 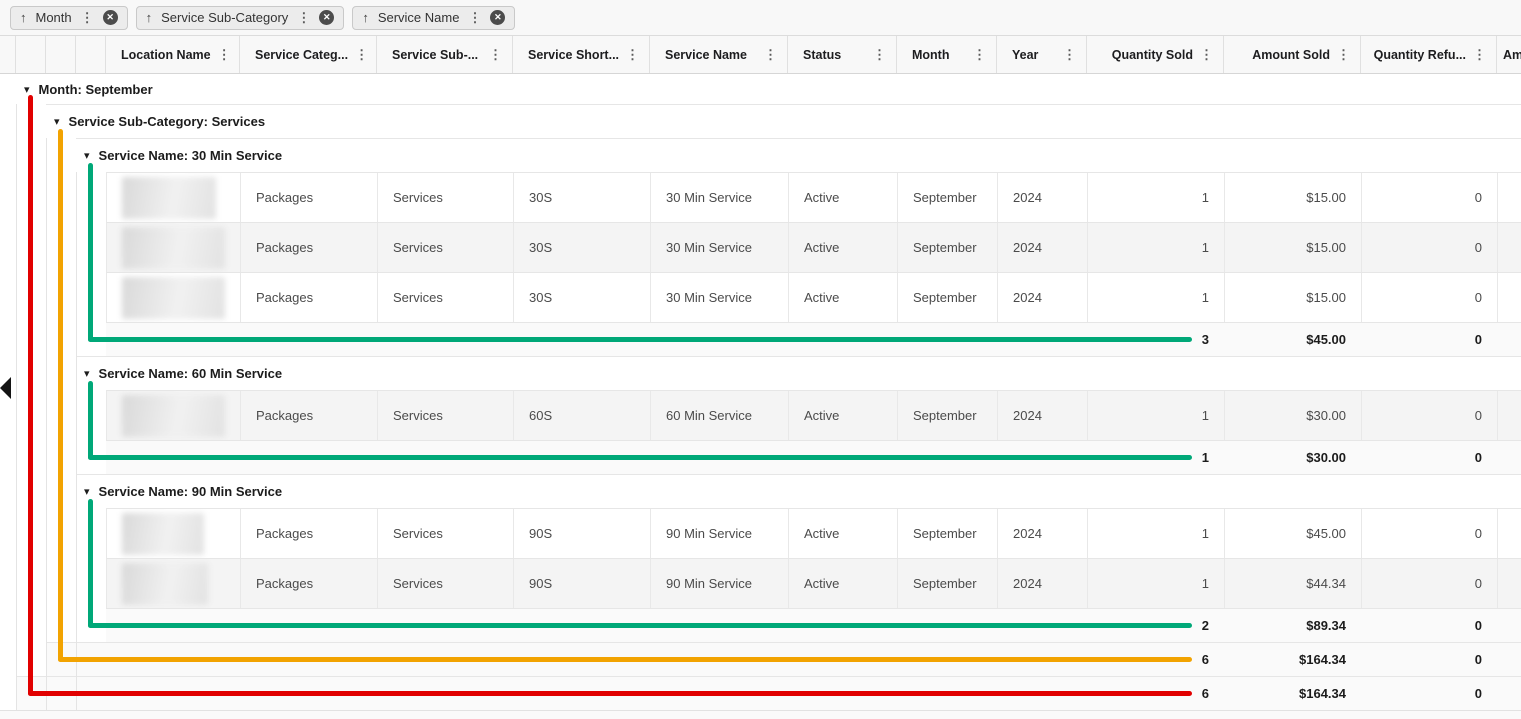 What do you see at coordinates (167, 121) in the screenshot?
I see `group-row-label: Service Sub-Category: Services` at bounding box center [167, 121].